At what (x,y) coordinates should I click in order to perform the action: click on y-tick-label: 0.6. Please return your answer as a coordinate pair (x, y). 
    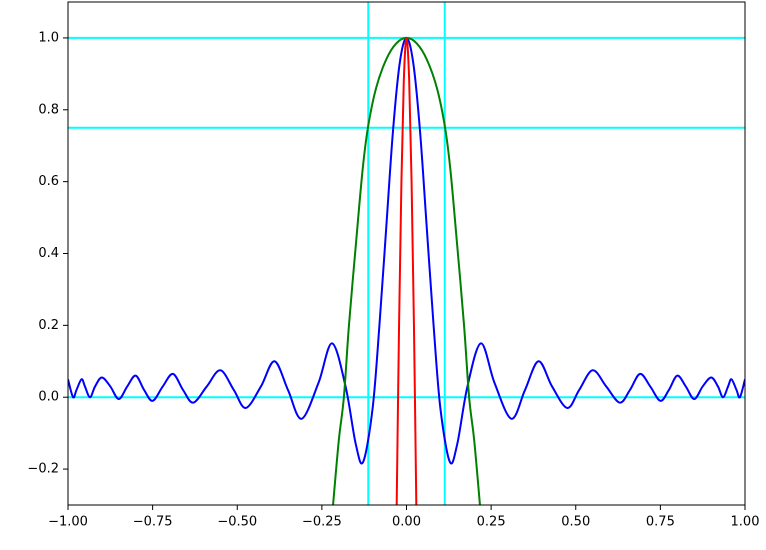
    Looking at the image, I should click on (48, 181).